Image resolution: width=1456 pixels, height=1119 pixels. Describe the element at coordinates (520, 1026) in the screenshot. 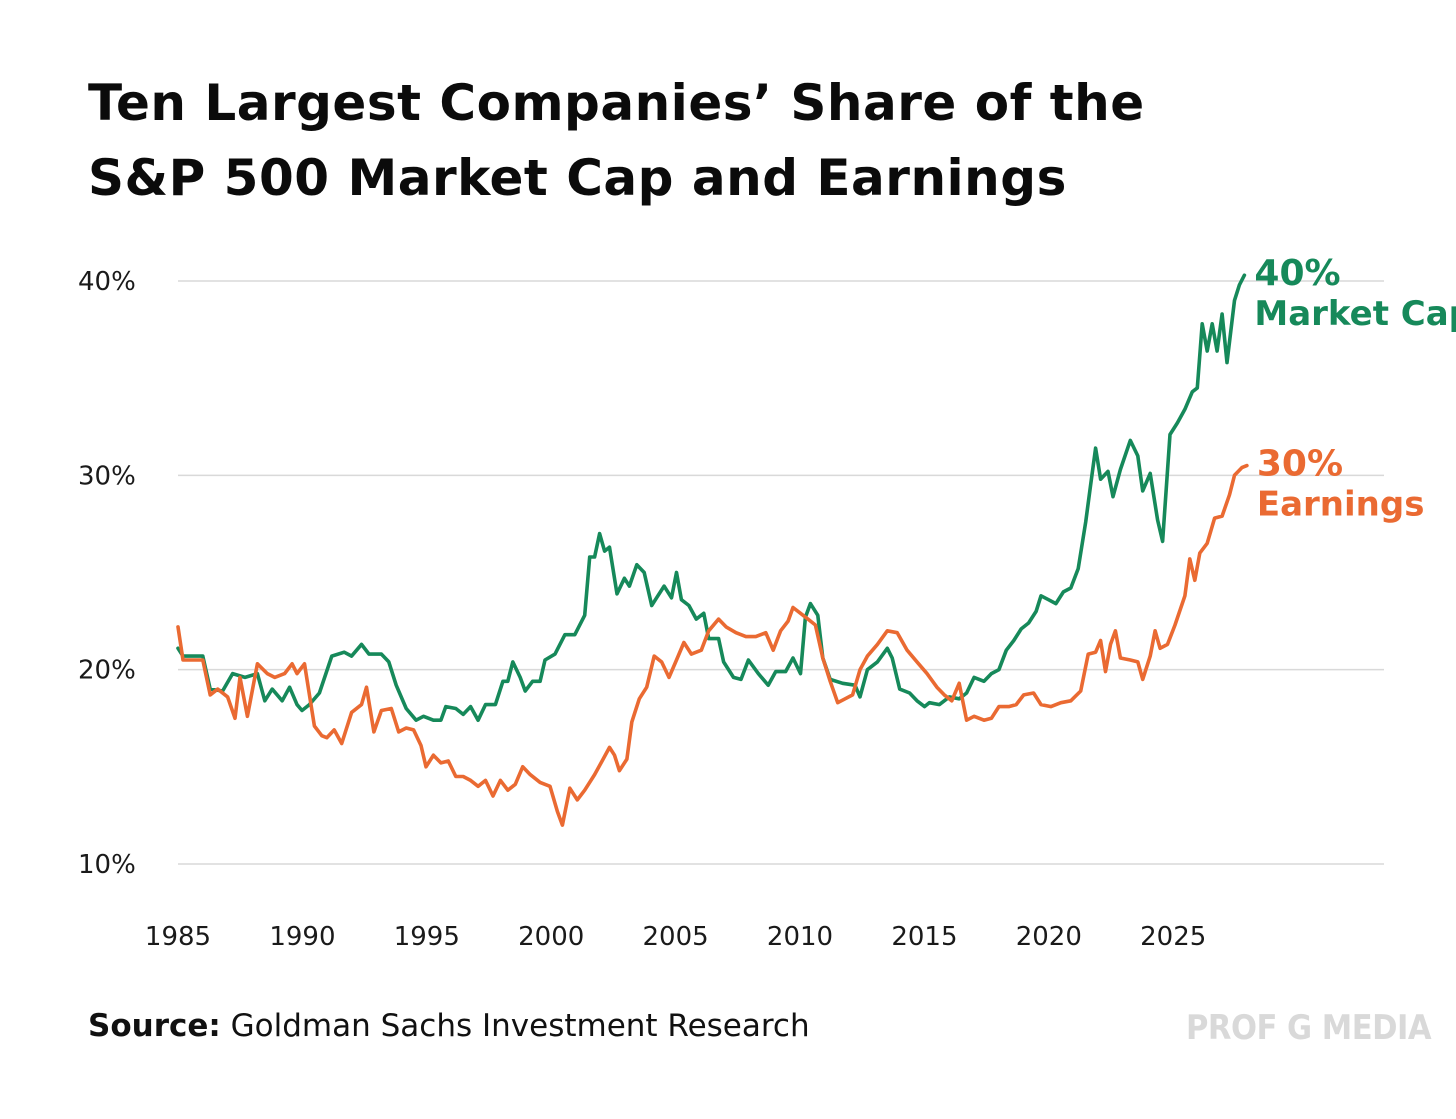

I see `source-text: Goldman Sachs Investment Research` at that location.